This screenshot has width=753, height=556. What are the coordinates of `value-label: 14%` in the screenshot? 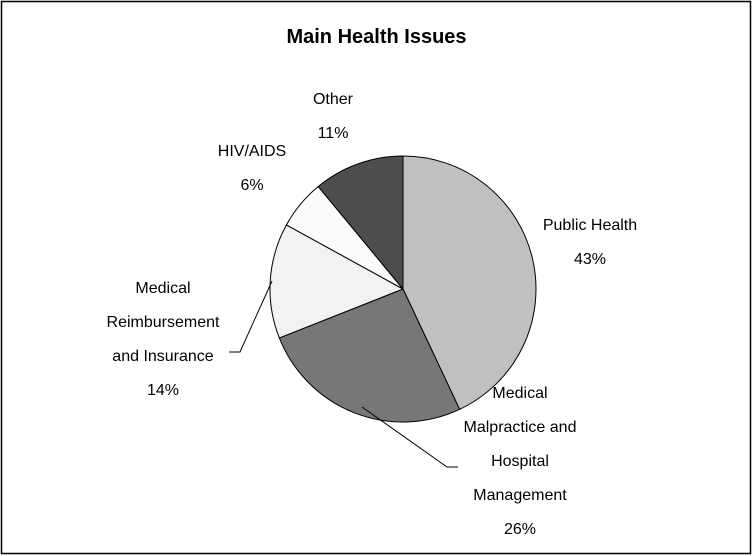 It's located at (163, 390).